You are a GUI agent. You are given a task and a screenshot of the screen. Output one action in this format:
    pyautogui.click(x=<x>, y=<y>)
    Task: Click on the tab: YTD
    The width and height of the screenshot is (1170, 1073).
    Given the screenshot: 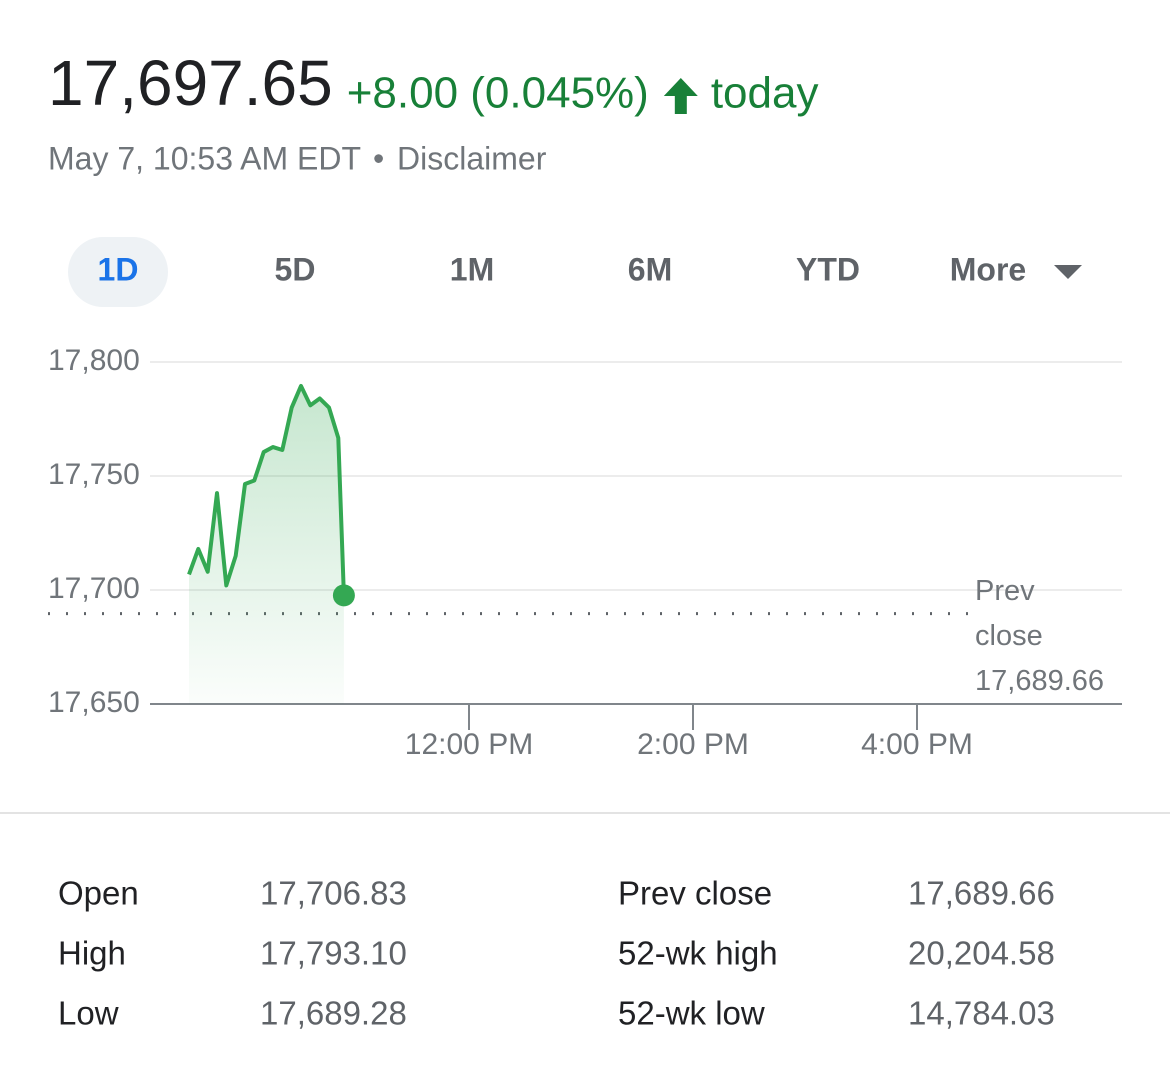 What is the action you would take?
    pyautogui.click(x=828, y=269)
    